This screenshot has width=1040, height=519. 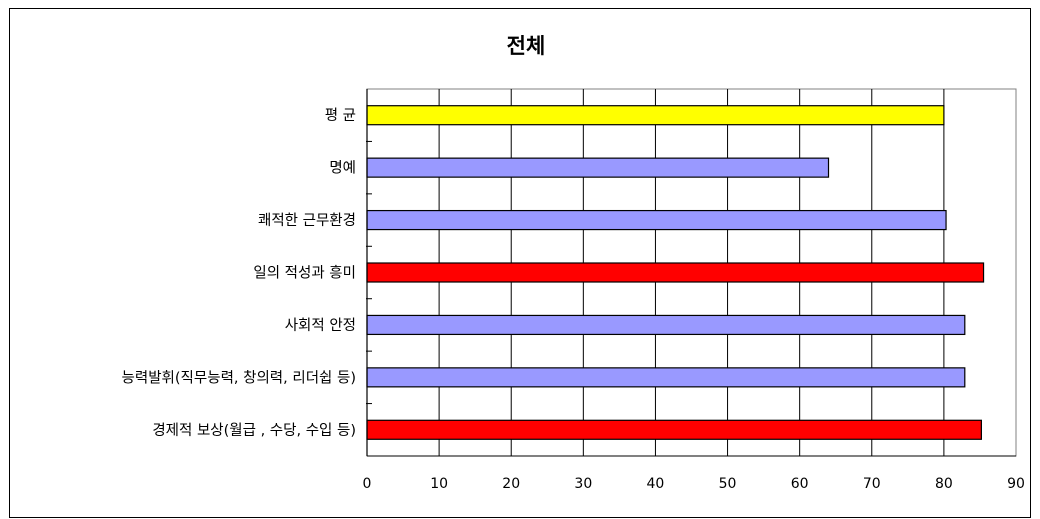 I want to click on category-label: 능력발휘(직무능력, 창의력, 리더쉽 등), so click(x=239, y=377).